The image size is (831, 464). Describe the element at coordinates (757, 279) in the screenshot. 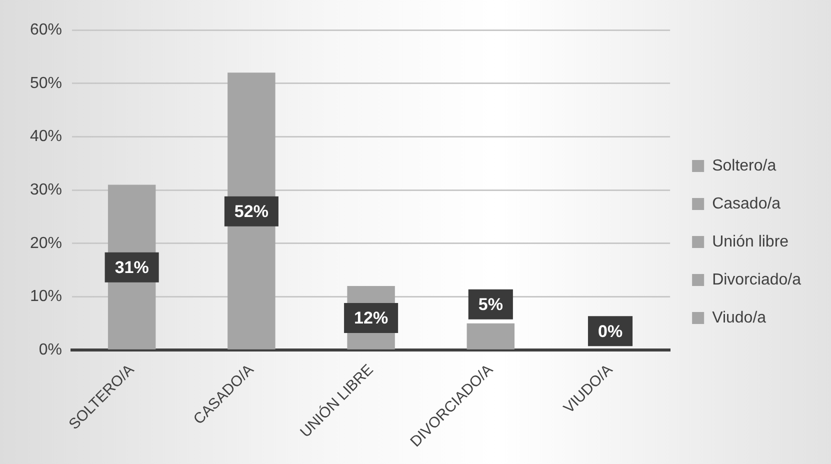

I see `legend-label: Divorciado/a` at that location.